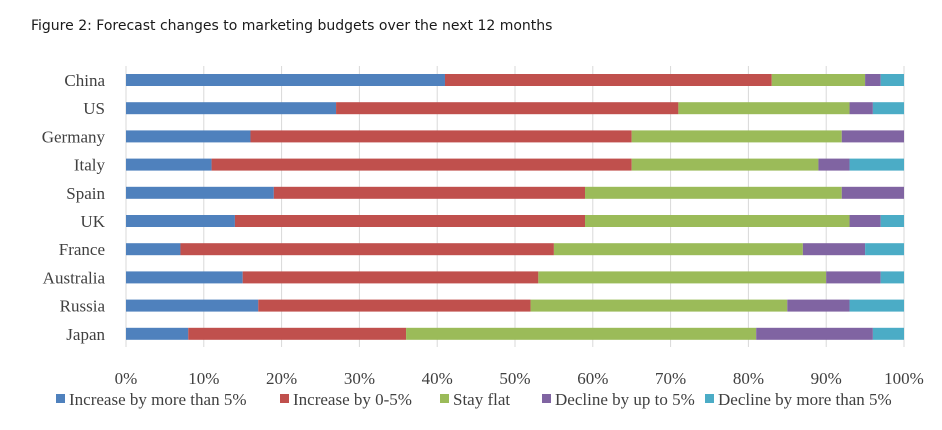 The width and height of the screenshot is (942, 430). I want to click on category-label: Japan, so click(85, 334).